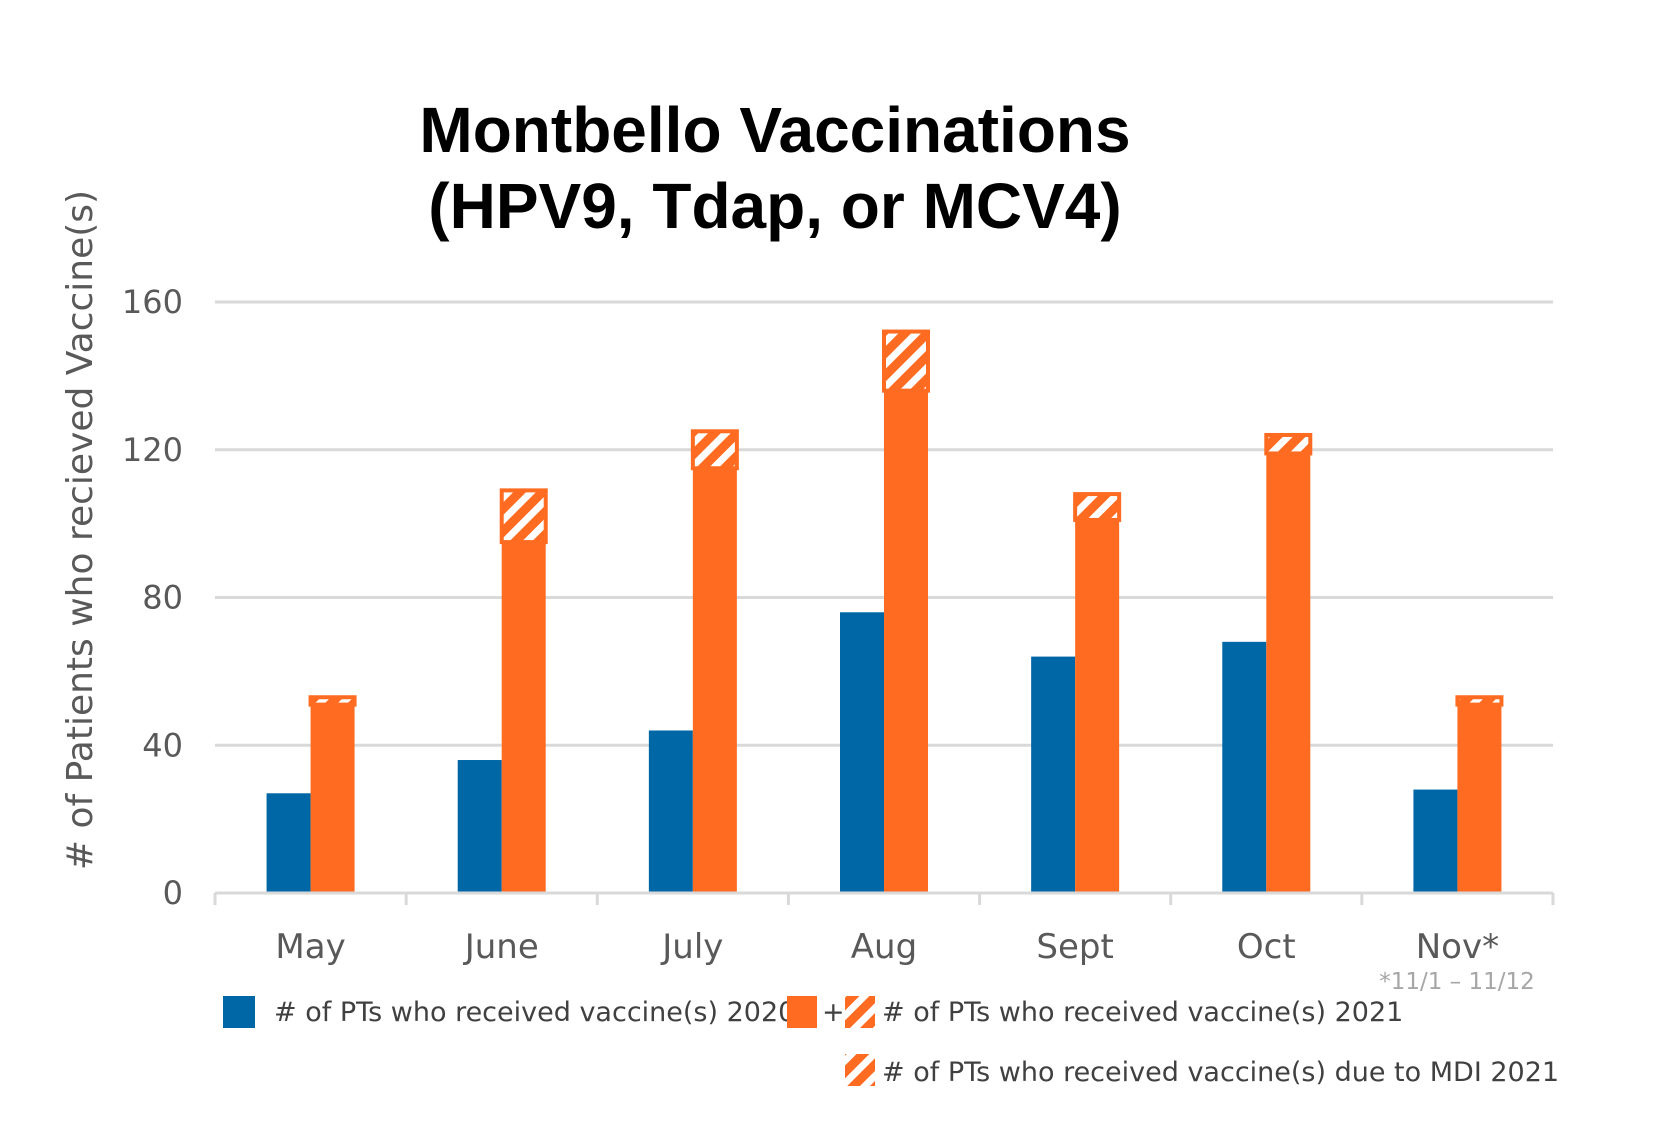 This screenshot has height=1140, width=1656. Describe the element at coordinates (1457, 947) in the screenshot. I see `x-category-label: Nov*` at that location.